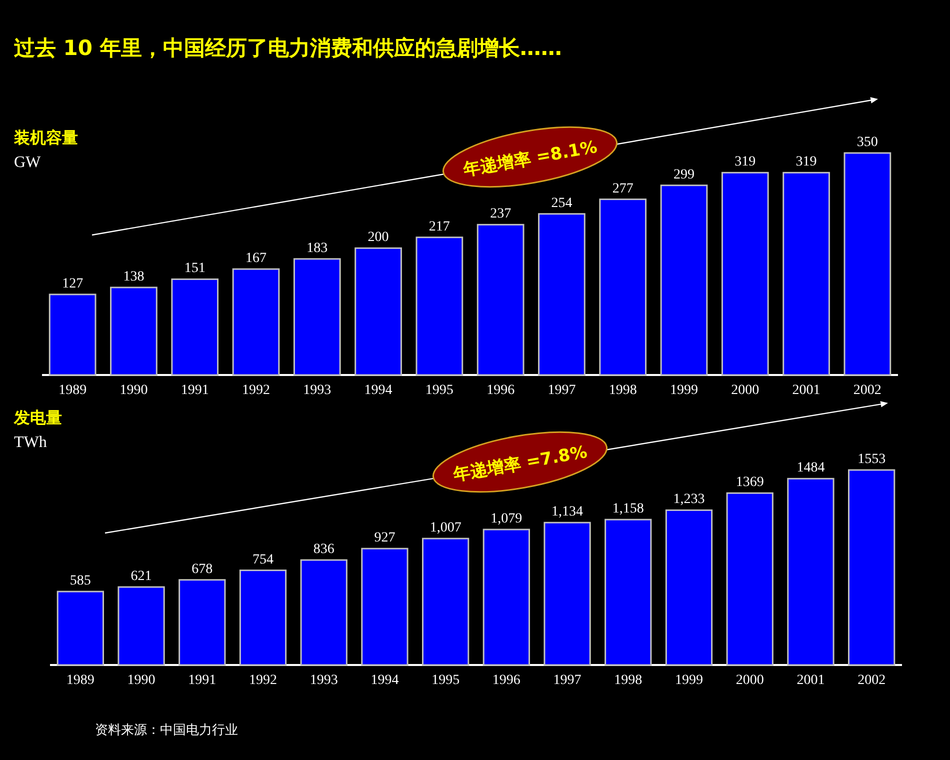  Describe the element at coordinates (141, 576) in the screenshot. I see `data-label: 621` at that location.